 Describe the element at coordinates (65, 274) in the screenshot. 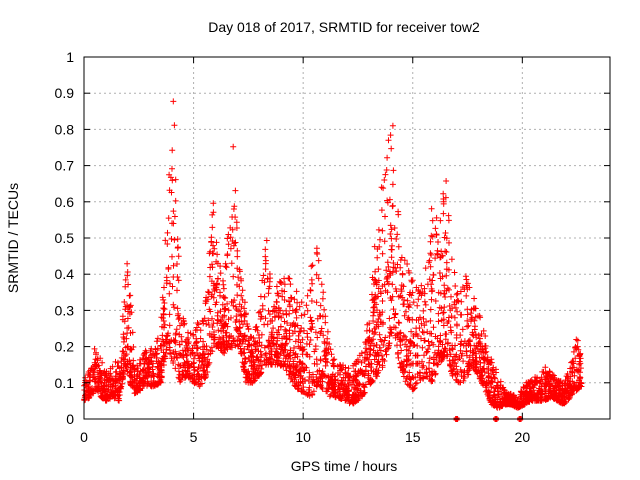

I see `y-tick-label: 0.4` at that location.